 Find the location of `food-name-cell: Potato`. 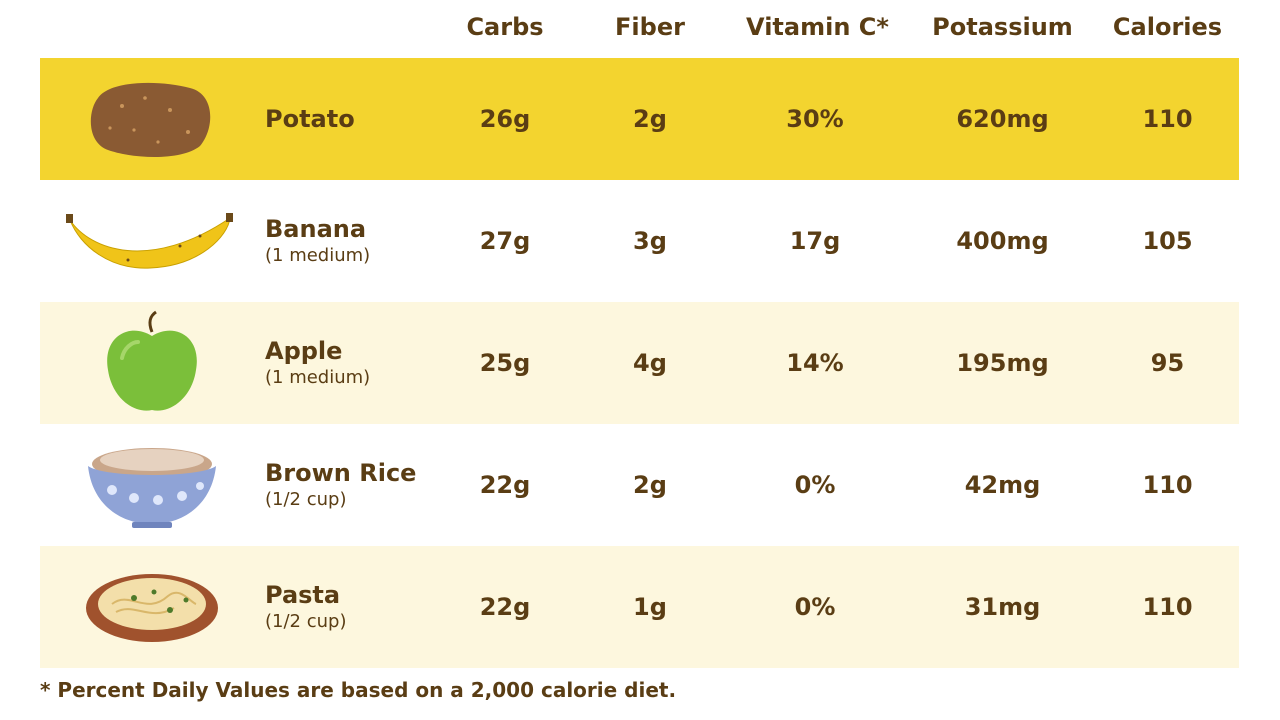

food-name-cell: Potato is located at coordinates (360, 119).